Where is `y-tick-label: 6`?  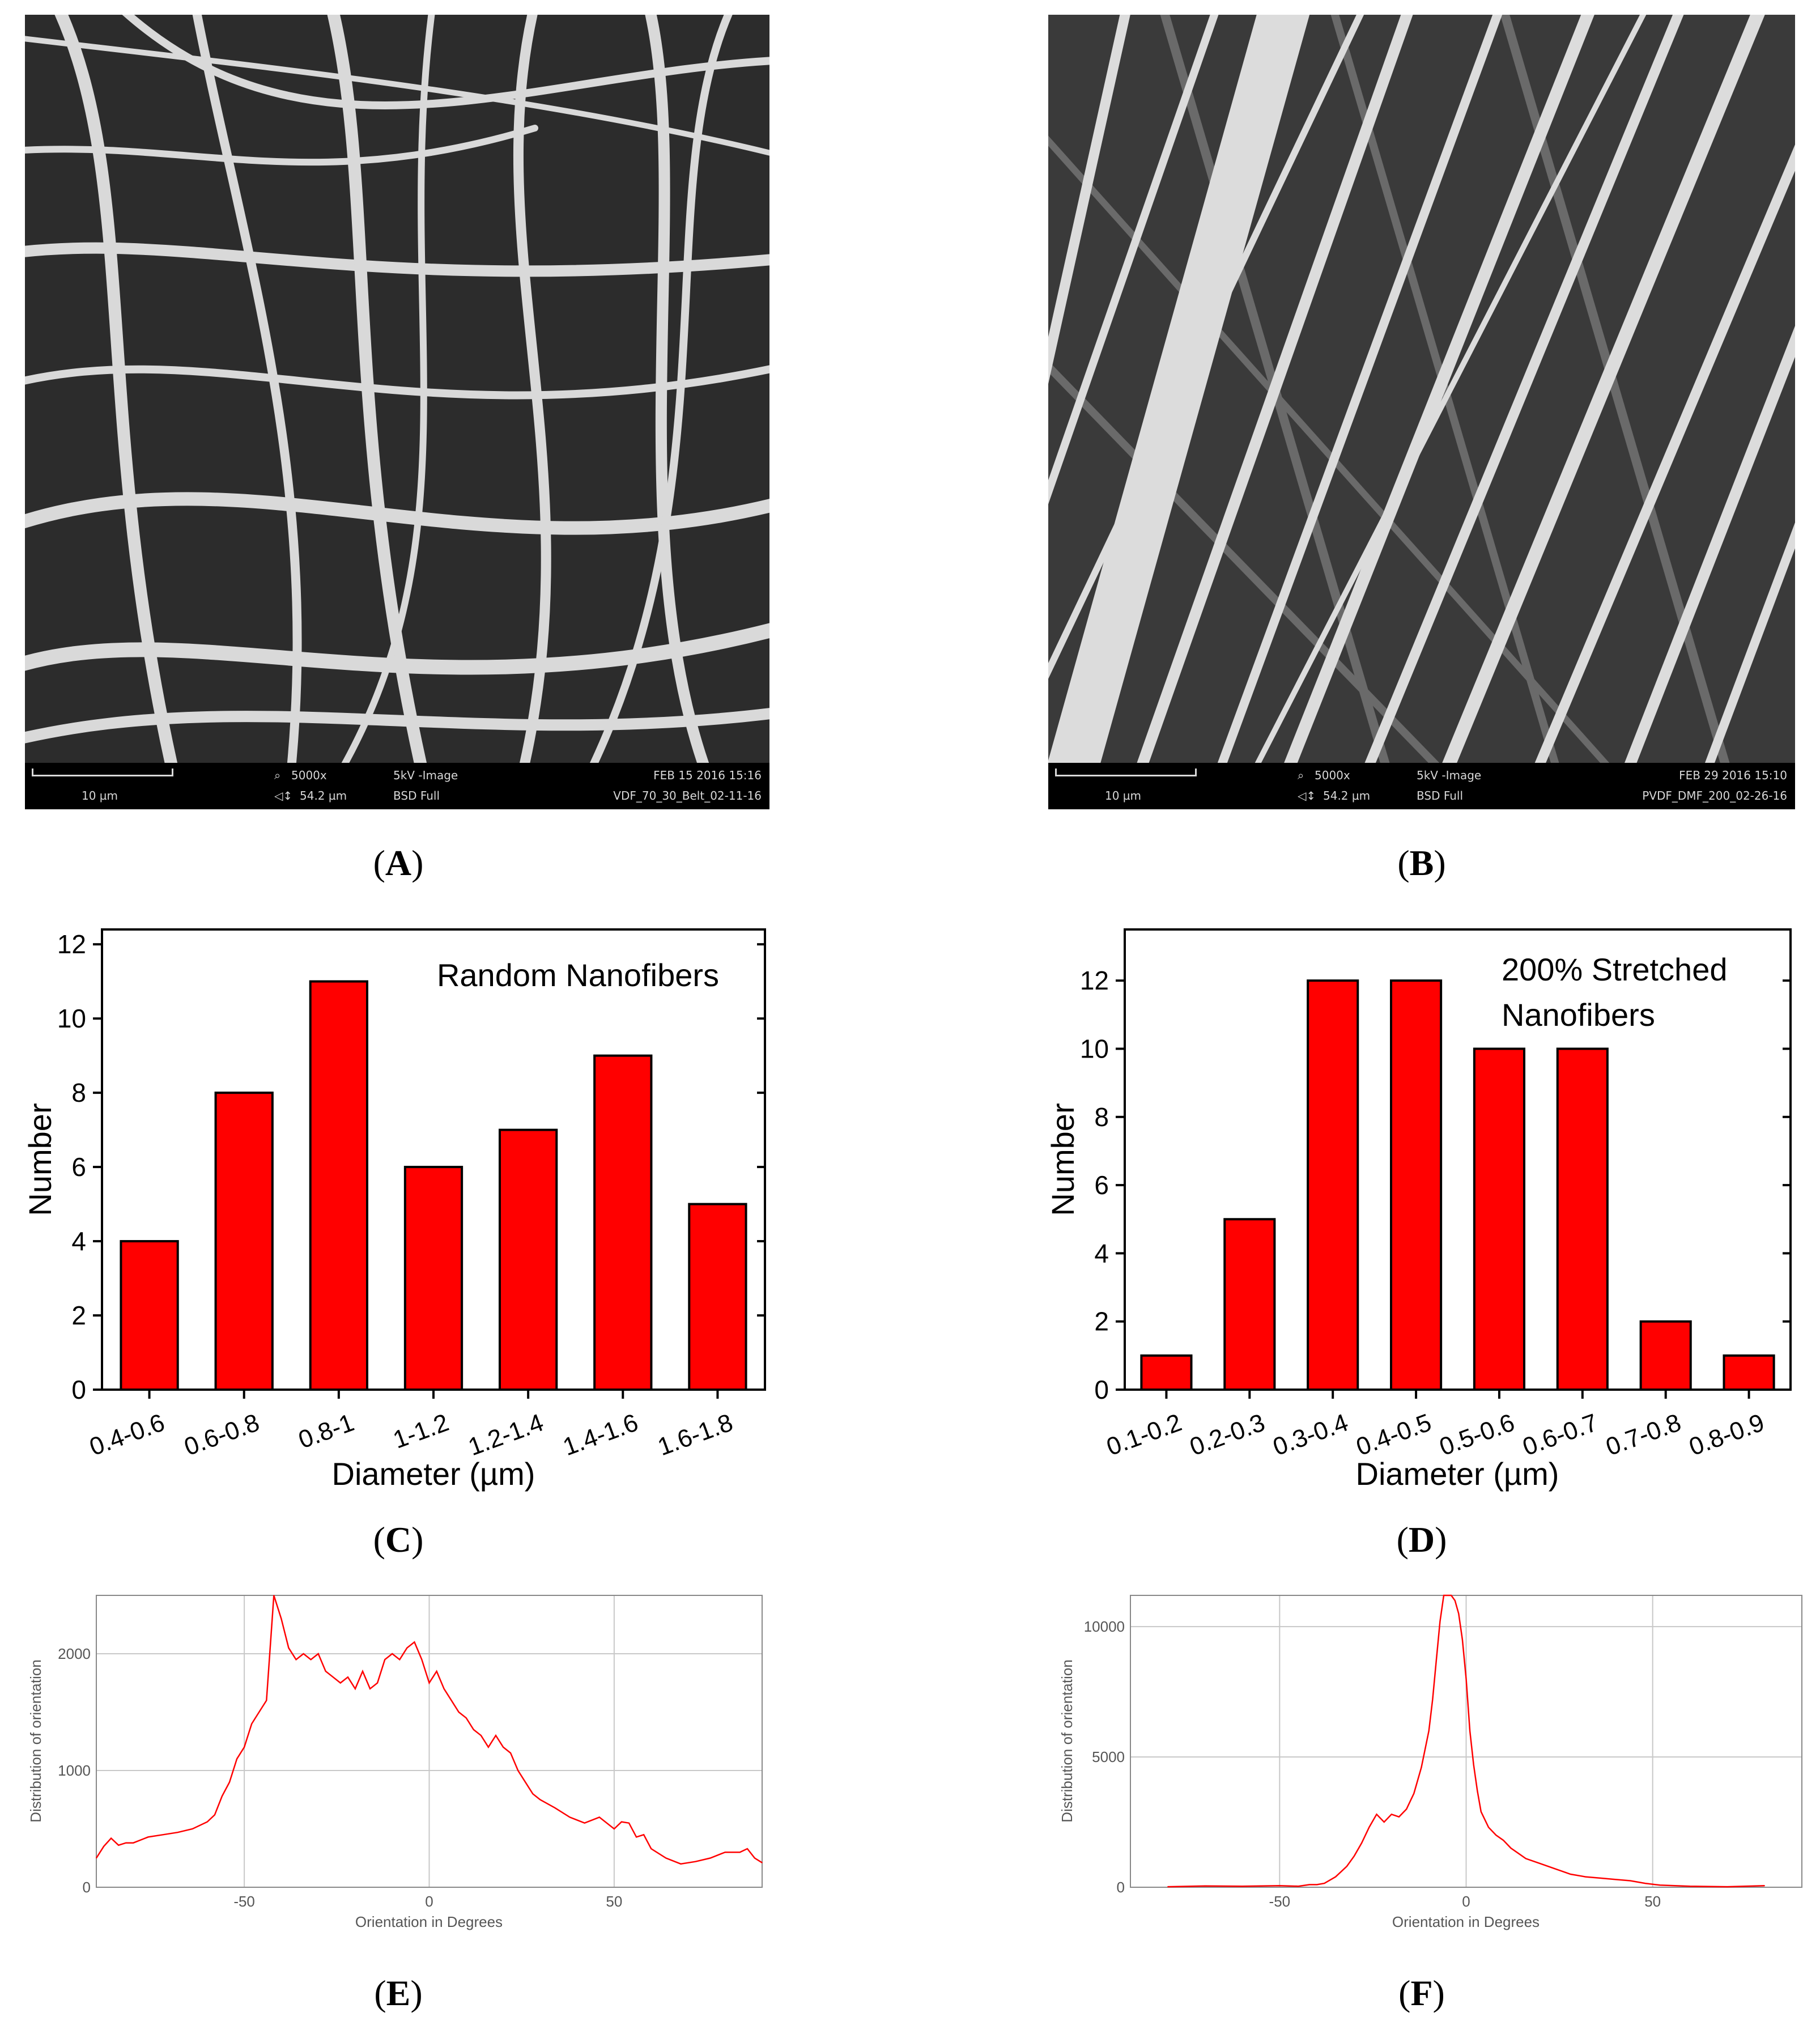 y-tick-label: 6 is located at coordinates (78, 1167).